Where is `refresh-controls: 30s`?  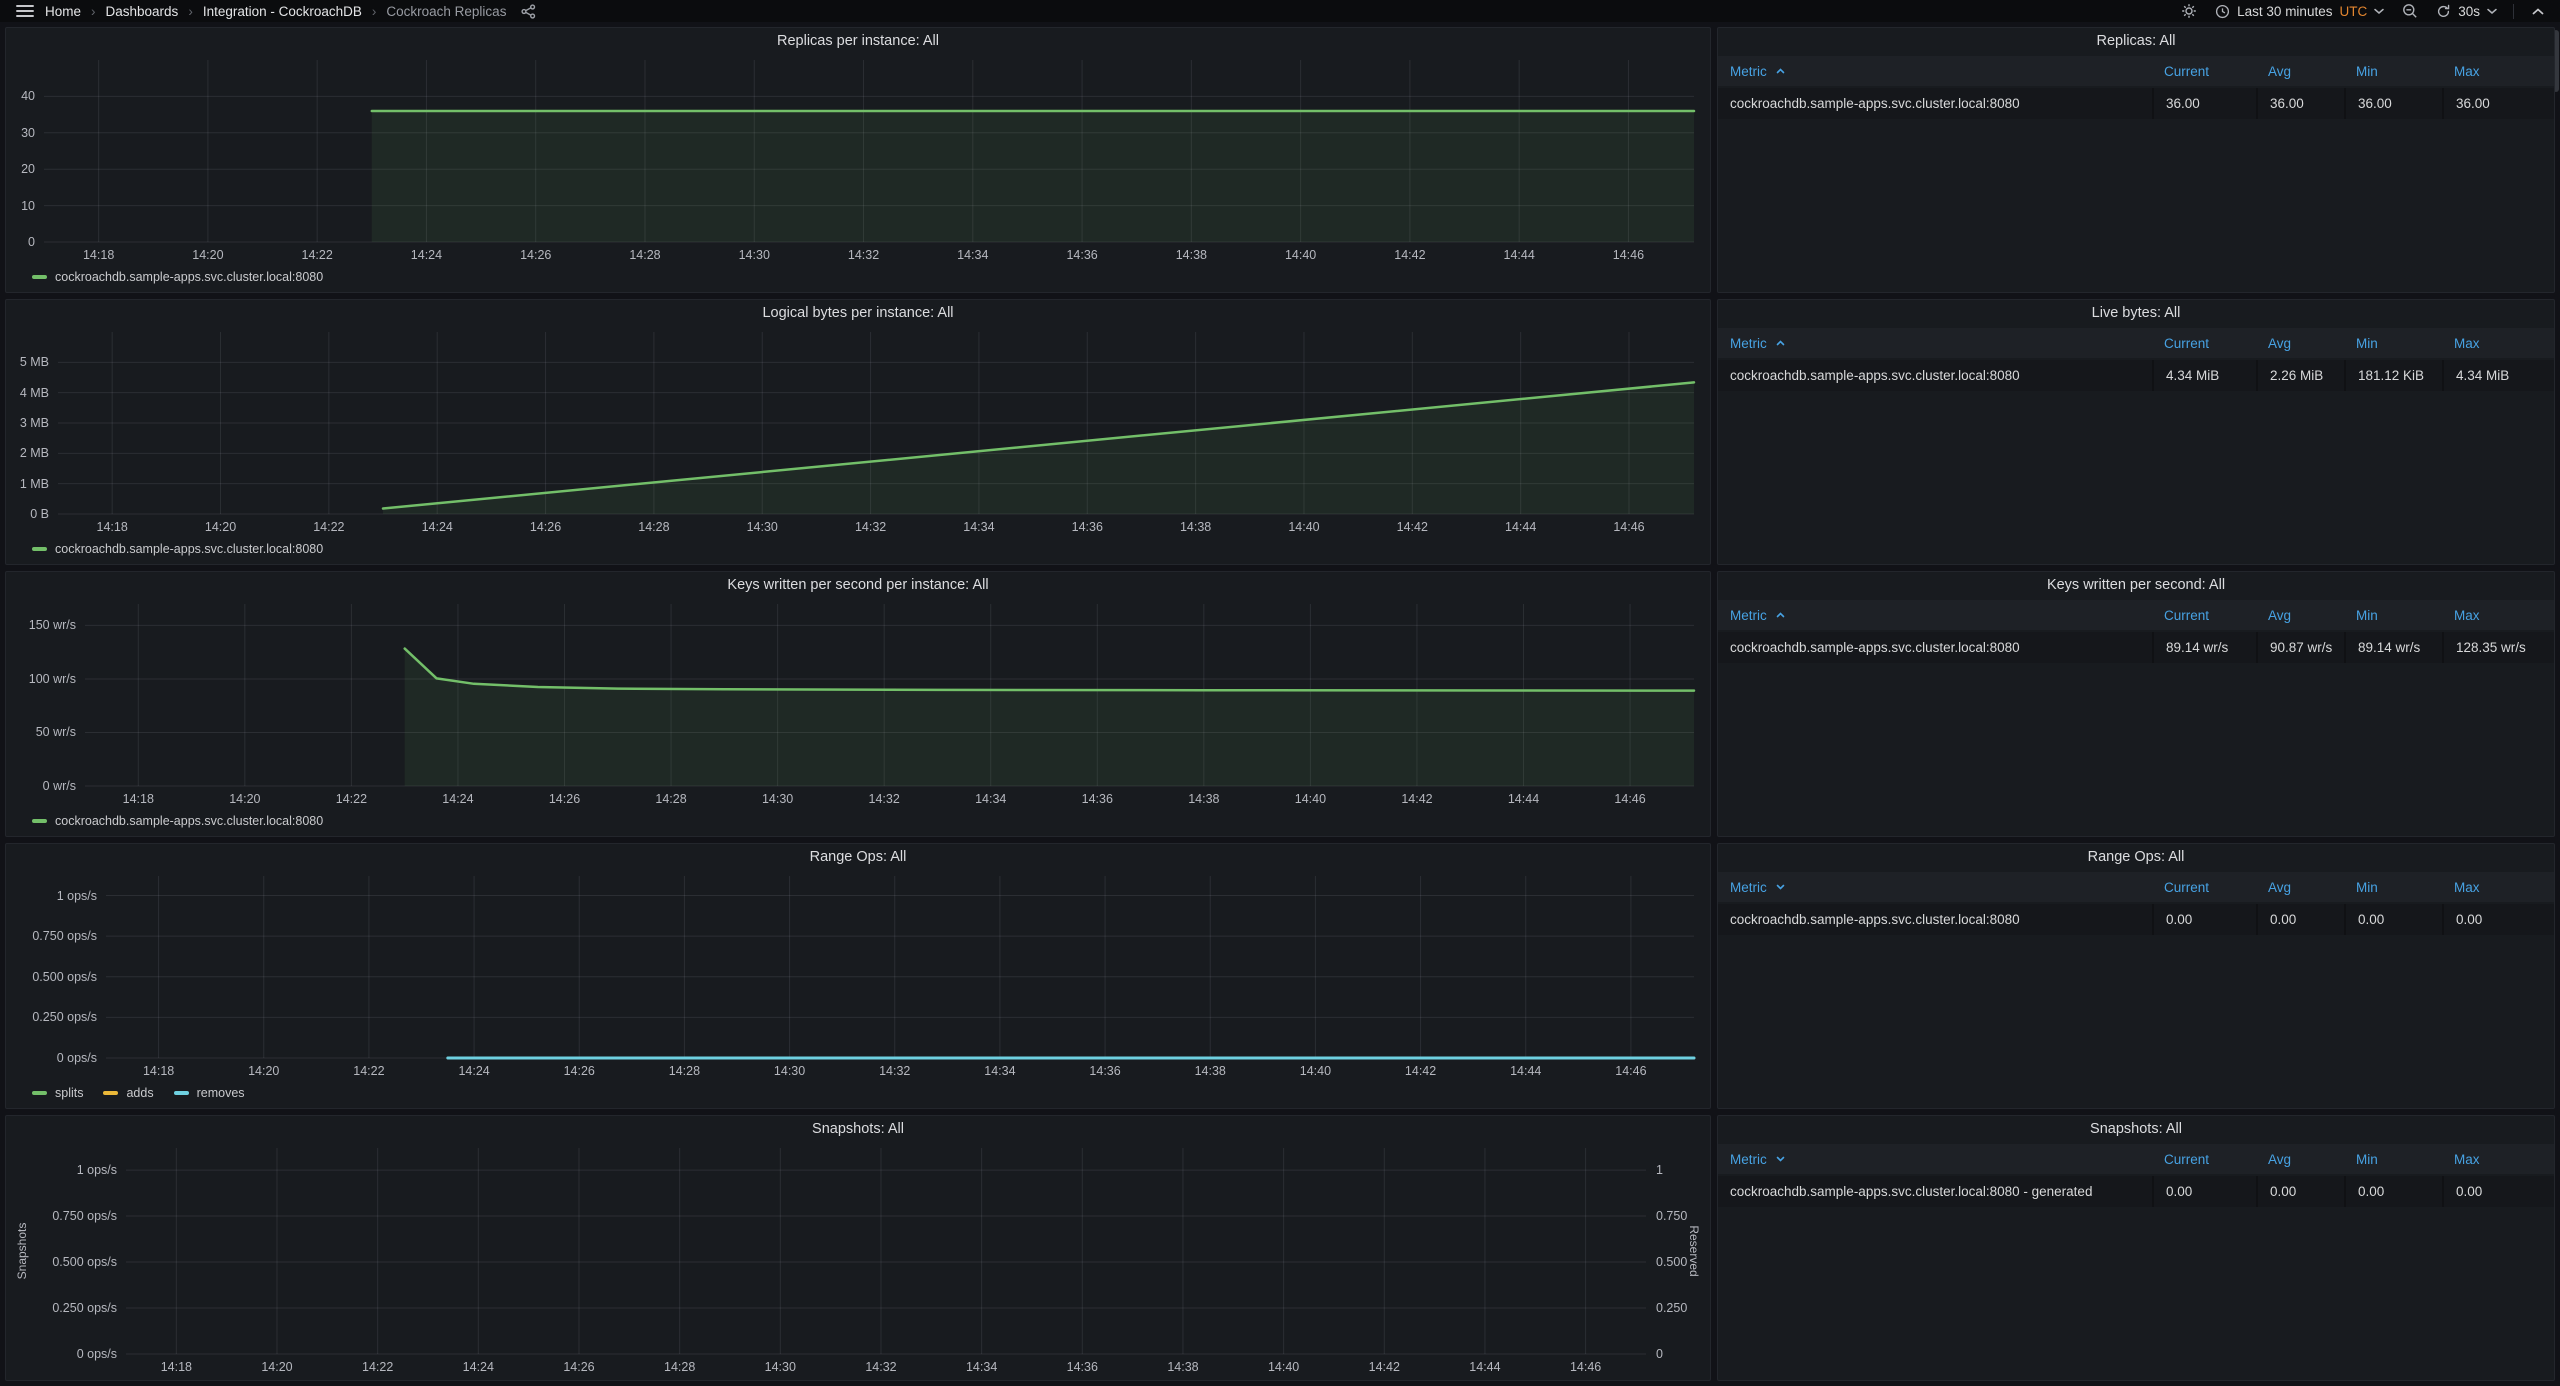
refresh-controls: 30s is located at coordinates (2466, 11).